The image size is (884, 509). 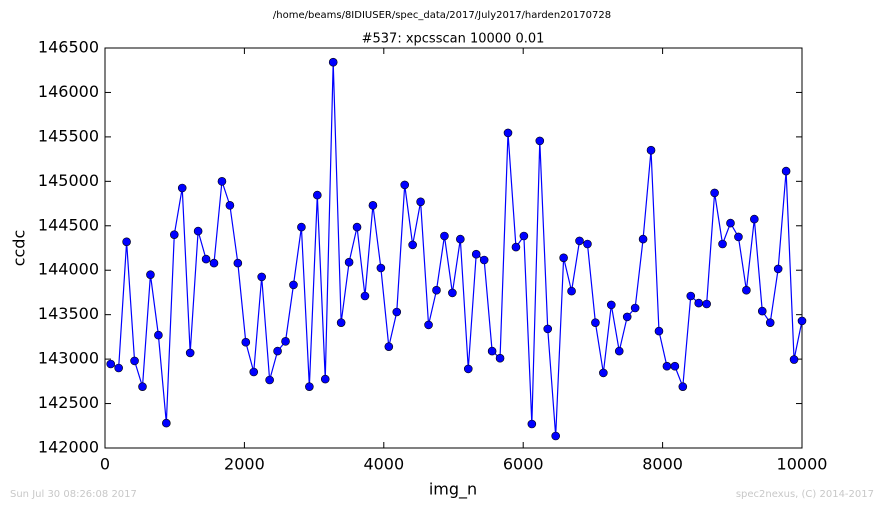 I want to click on x-tick-label: 4000, so click(x=383, y=464).